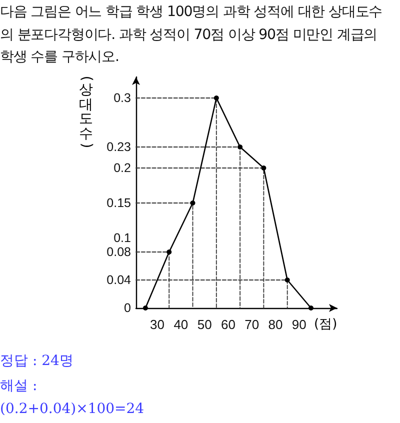 Image resolution: width=400 pixels, height=423 pixels. I want to click on y-tick-label: 0.1, so click(123, 238).